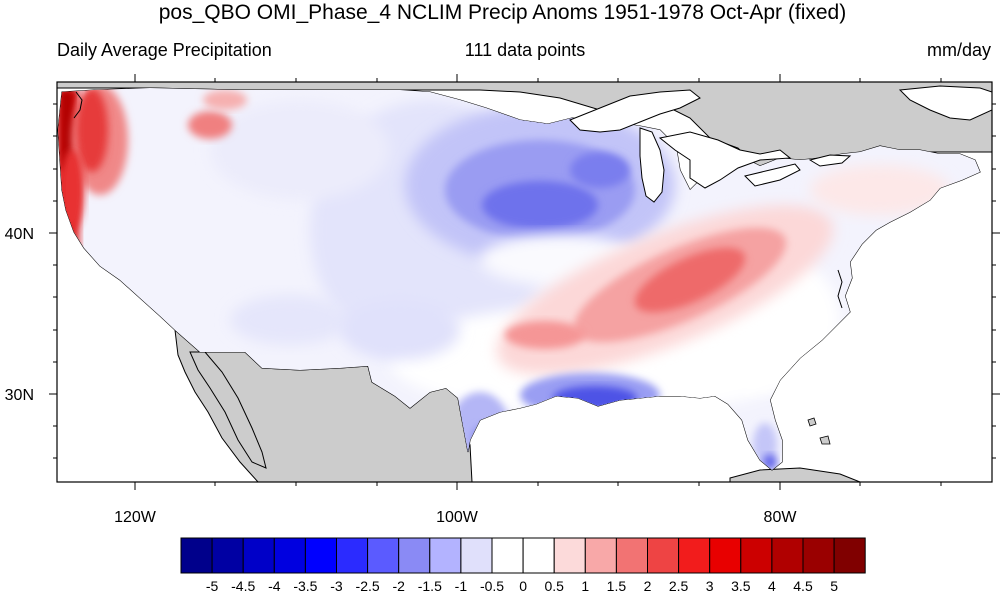 This screenshot has height=596, width=1005. What do you see at coordinates (795, 474) in the screenshot?
I see `cuba-island` at bounding box center [795, 474].